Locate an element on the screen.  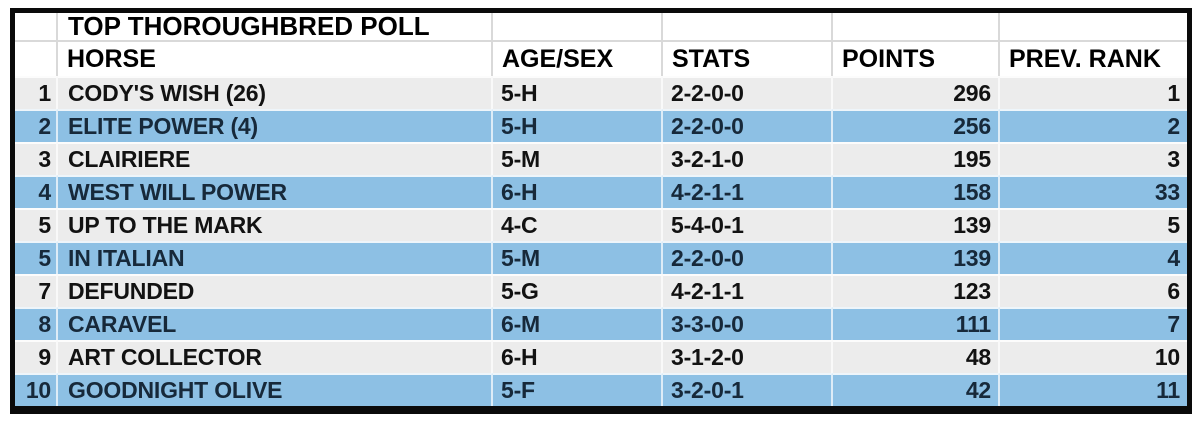
points-cell: 195 is located at coordinates (916, 158).